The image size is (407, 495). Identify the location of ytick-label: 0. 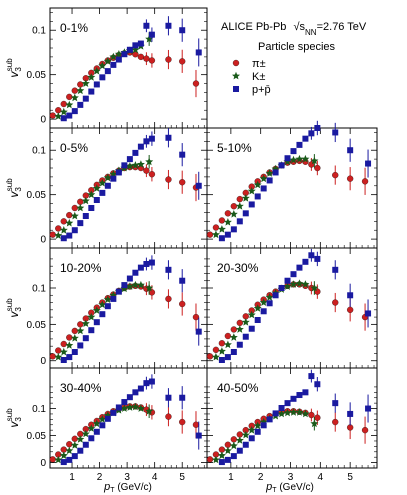
(43, 240).